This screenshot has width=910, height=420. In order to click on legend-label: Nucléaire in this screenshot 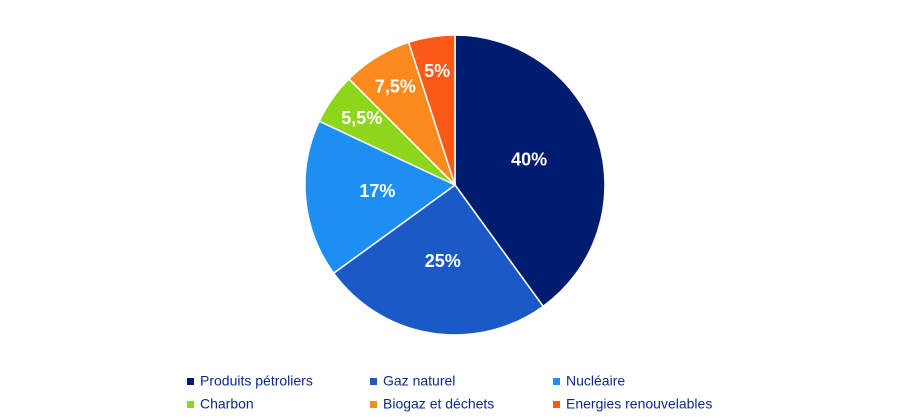, I will do `click(595, 381)`.